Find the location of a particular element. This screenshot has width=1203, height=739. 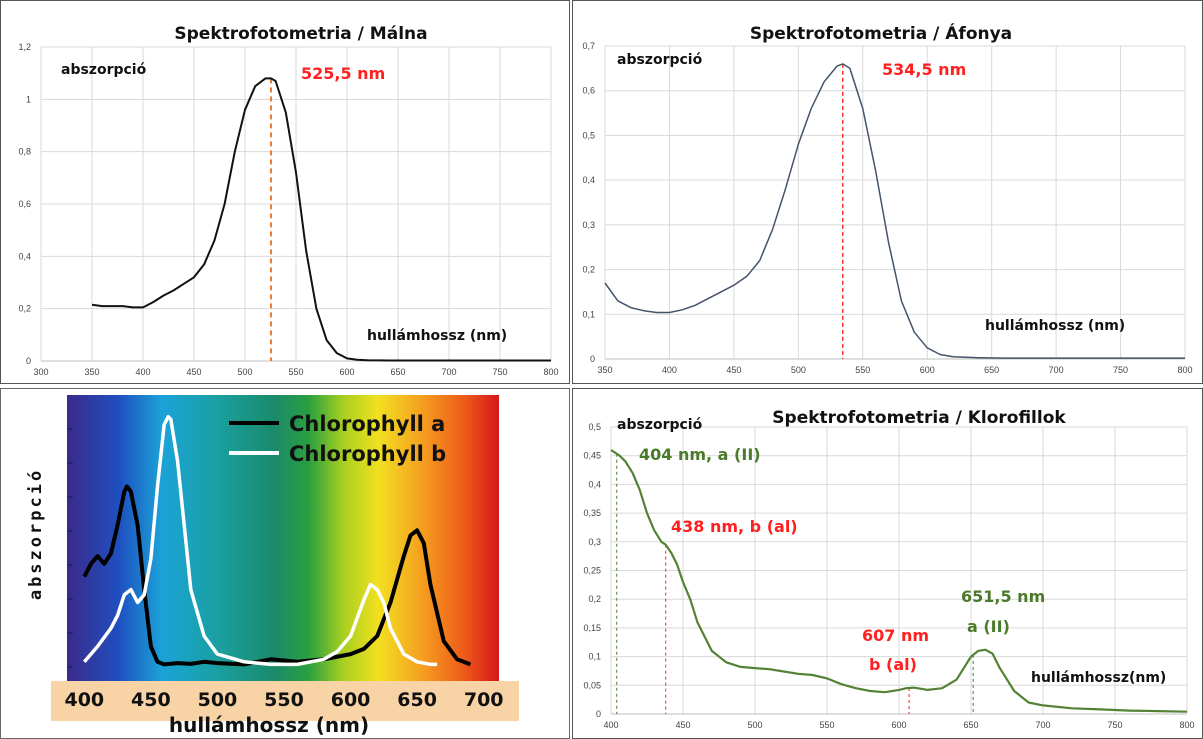

chart-title: Spektrofotometria / Klorofillok is located at coordinates (919, 418).